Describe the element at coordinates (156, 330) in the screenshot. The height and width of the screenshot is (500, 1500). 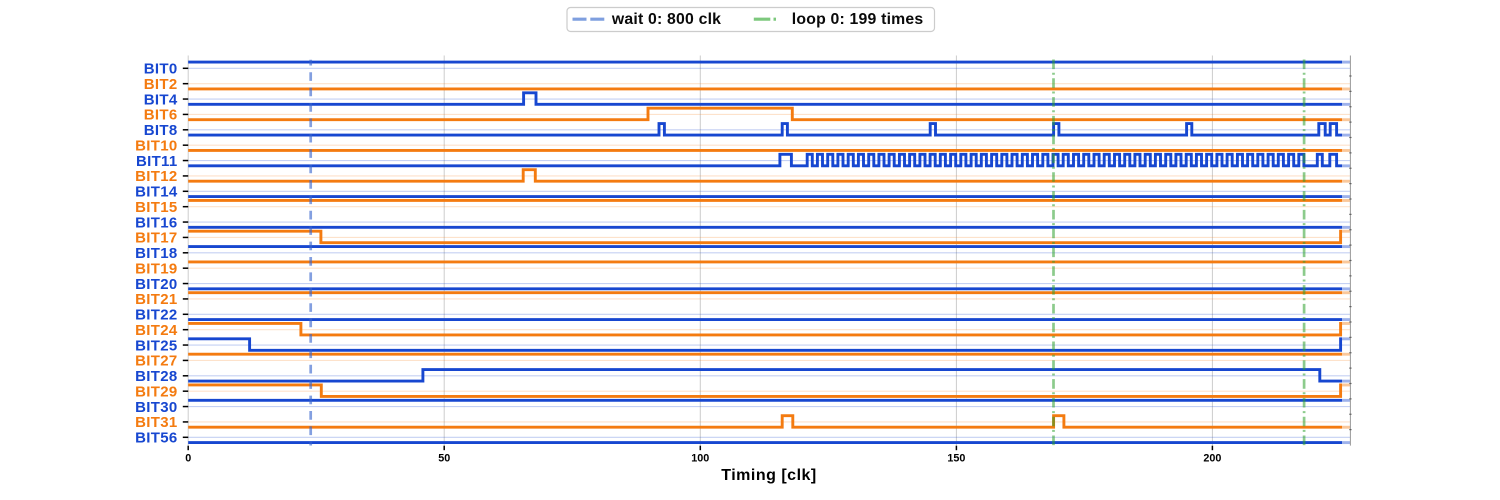
I see `svg-text: BIT24` at that location.